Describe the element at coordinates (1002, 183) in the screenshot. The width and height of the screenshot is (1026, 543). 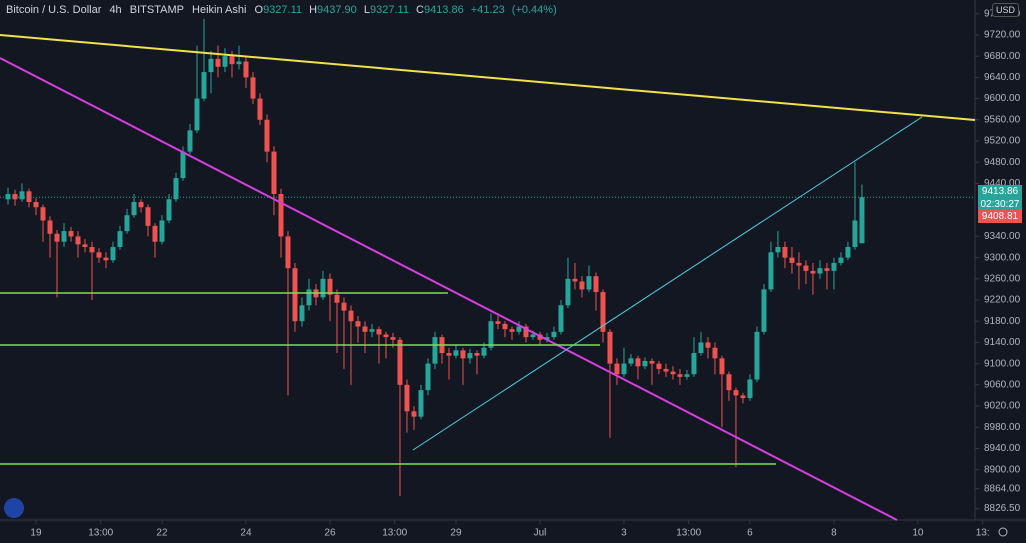
I see `y-tick-label: 9440.00` at that location.